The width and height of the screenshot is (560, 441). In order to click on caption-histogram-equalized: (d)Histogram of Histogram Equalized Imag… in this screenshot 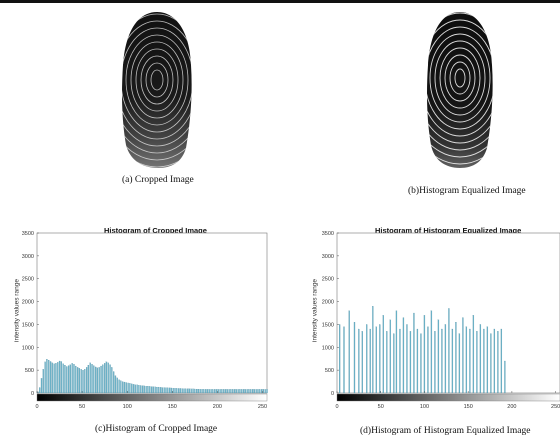, I will do `click(445, 431)`.